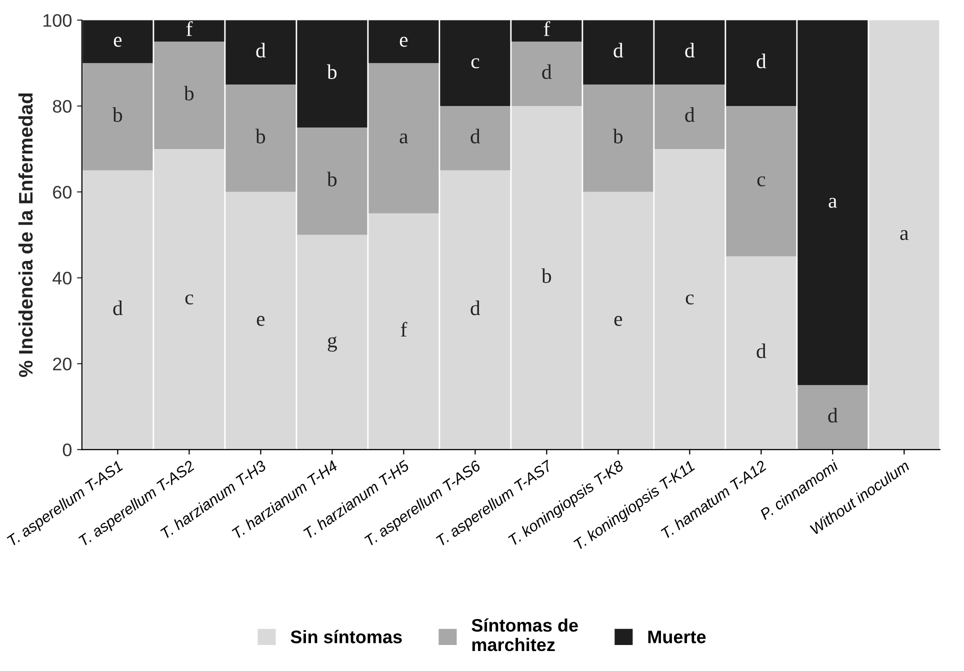 This screenshot has width=964, height=671. Describe the element at coordinates (57, 20) in the screenshot. I see `y-tick-label: 100` at that location.